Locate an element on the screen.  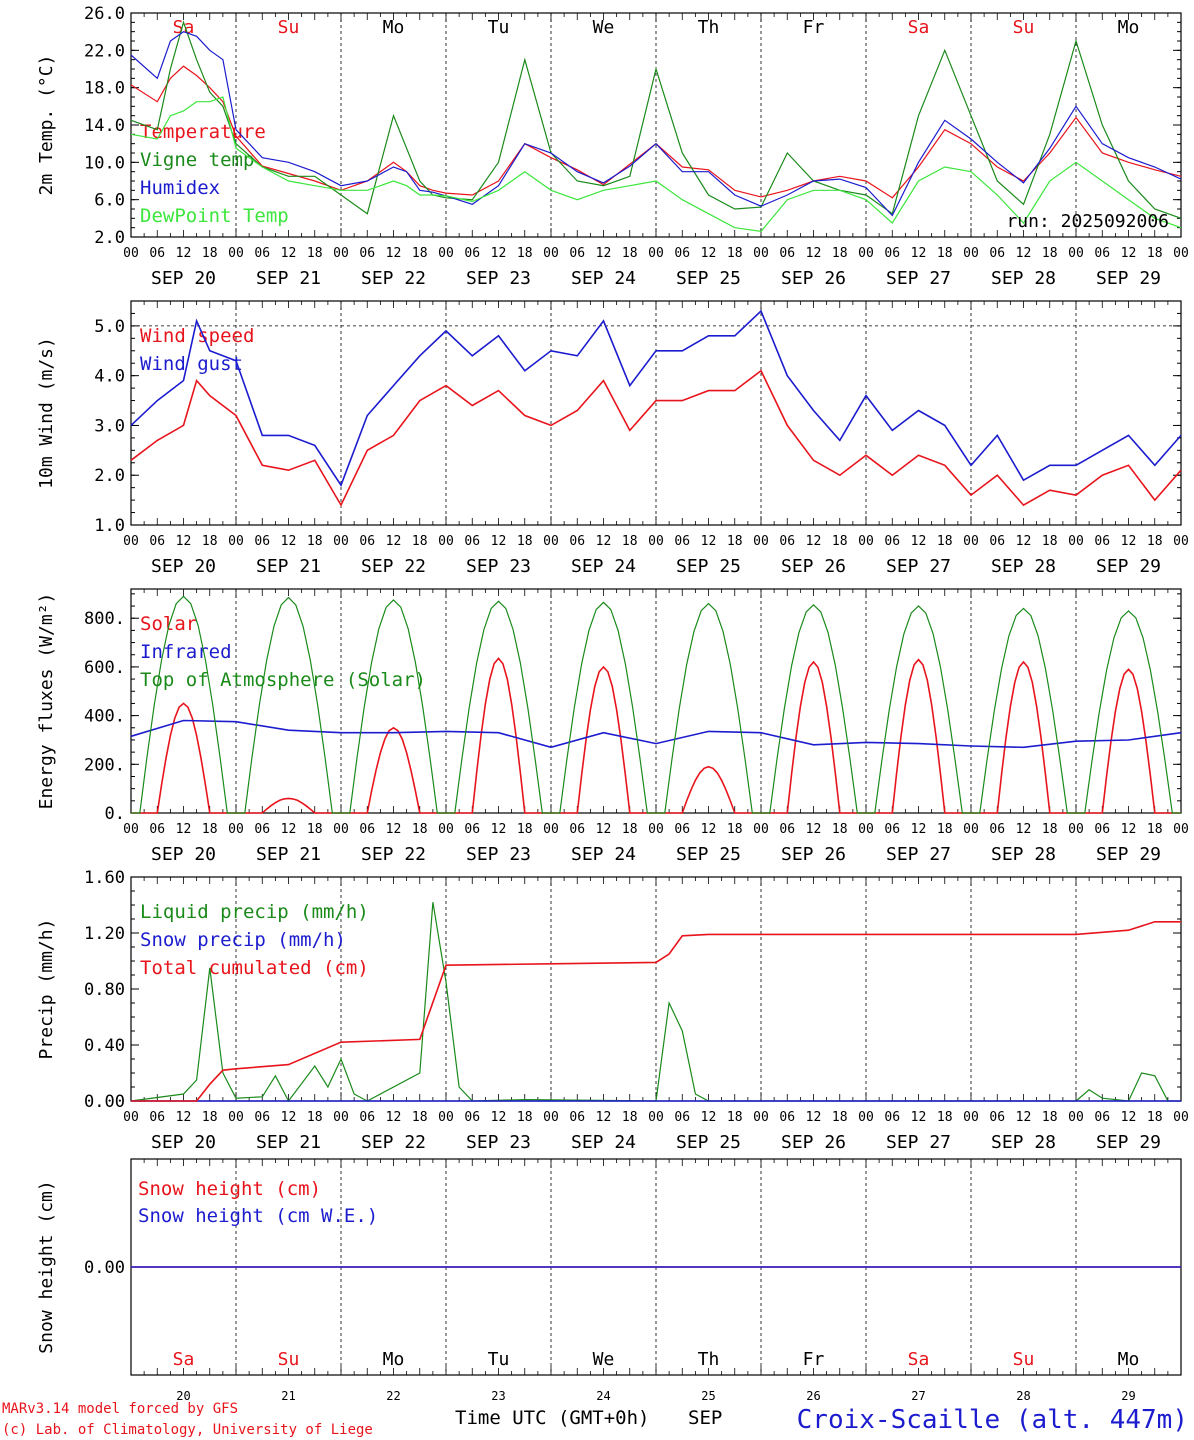
day-abbr: Su is located at coordinates (289, 1359).